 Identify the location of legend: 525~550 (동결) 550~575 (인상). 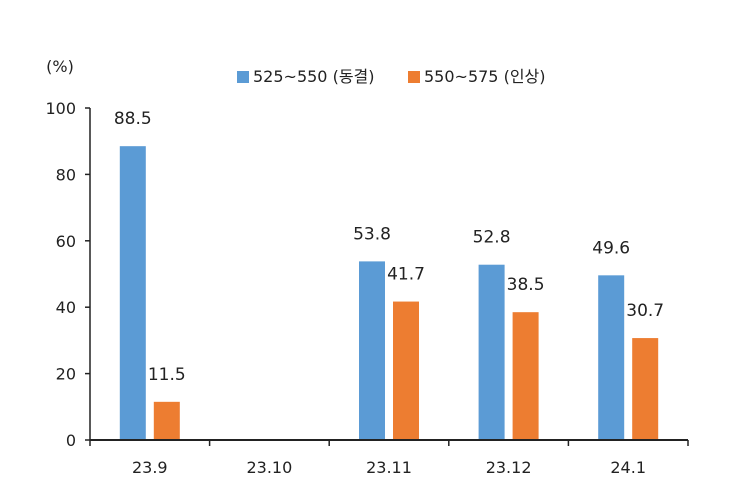
(391, 76).